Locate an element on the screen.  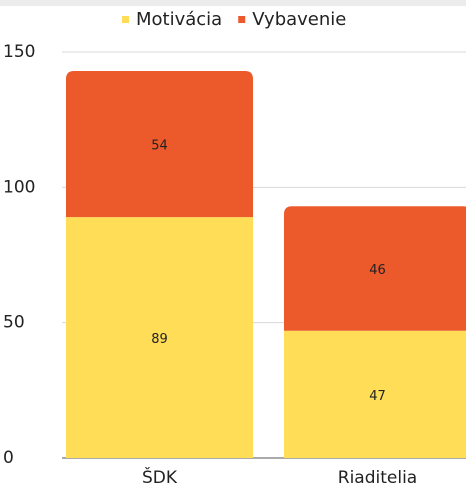
y-tick-label: 0 is located at coordinates (8, 458).